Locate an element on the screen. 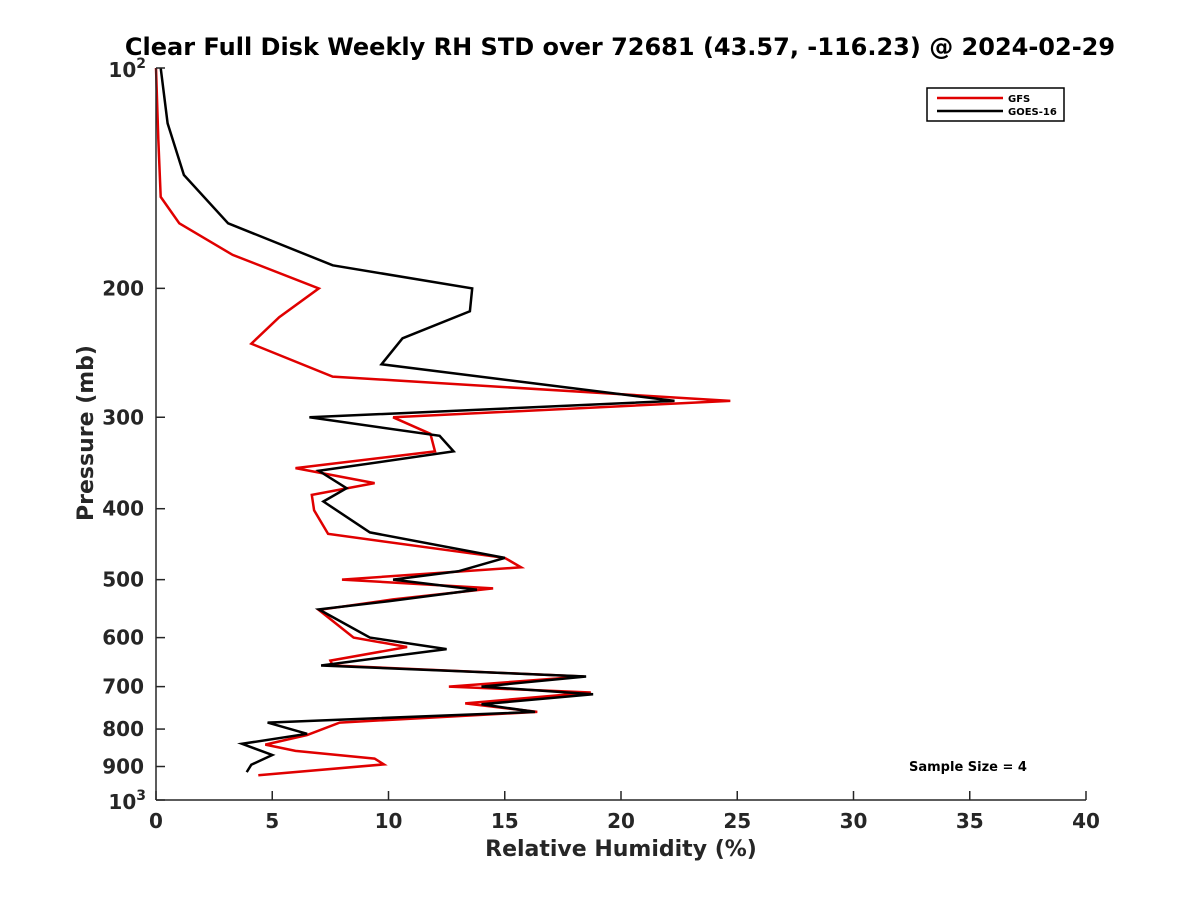 The height and width of the screenshot is (900, 1200). y-tick-base: 500 is located at coordinates (123, 580).